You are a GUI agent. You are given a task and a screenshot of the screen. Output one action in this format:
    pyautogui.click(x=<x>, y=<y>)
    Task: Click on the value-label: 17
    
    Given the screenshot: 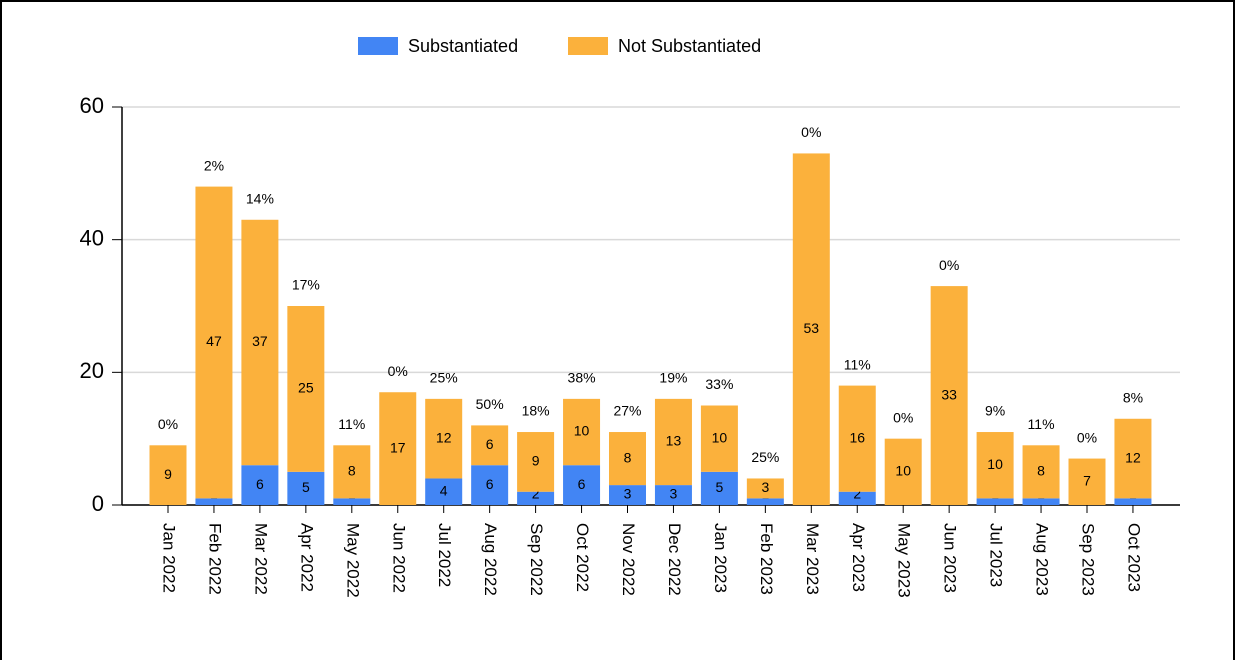 What is the action you would take?
    pyautogui.click(x=398, y=447)
    